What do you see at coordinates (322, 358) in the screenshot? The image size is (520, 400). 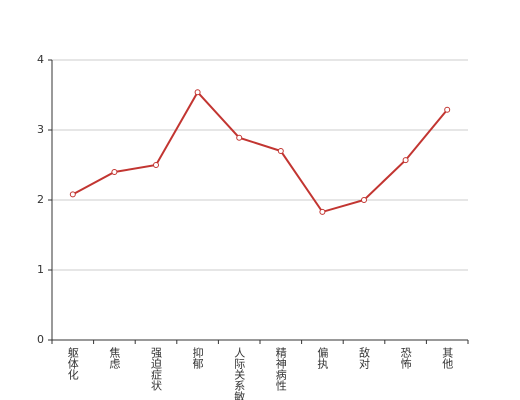 I see `x-tick-label: 偏执` at bounding box center [322, 358].